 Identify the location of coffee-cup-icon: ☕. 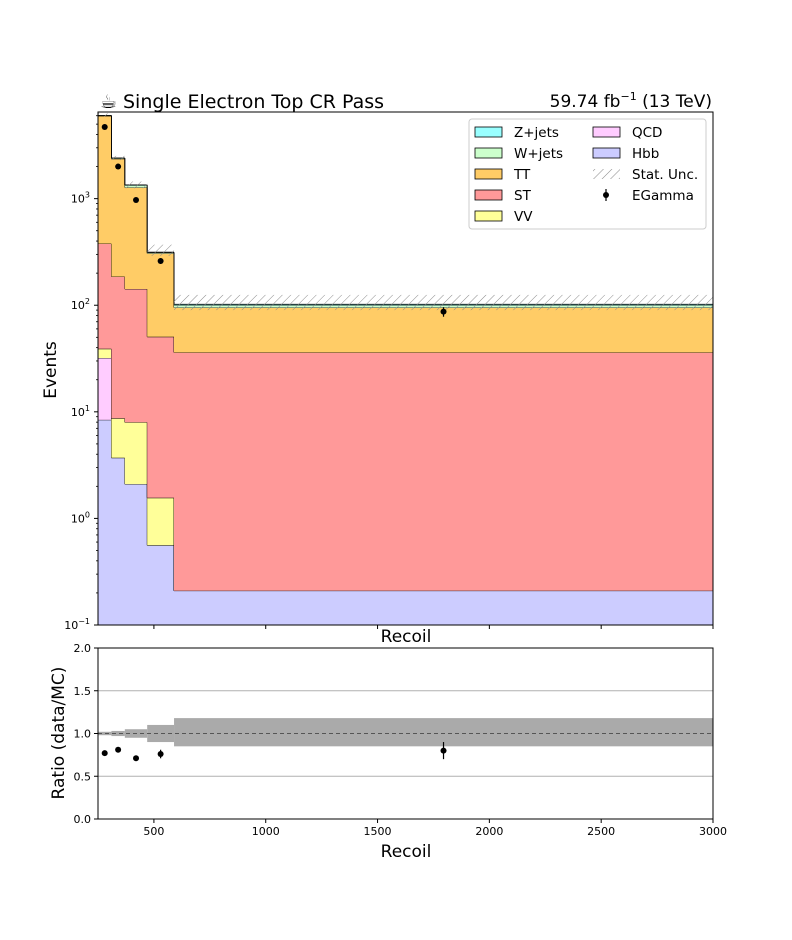
(108, 102).